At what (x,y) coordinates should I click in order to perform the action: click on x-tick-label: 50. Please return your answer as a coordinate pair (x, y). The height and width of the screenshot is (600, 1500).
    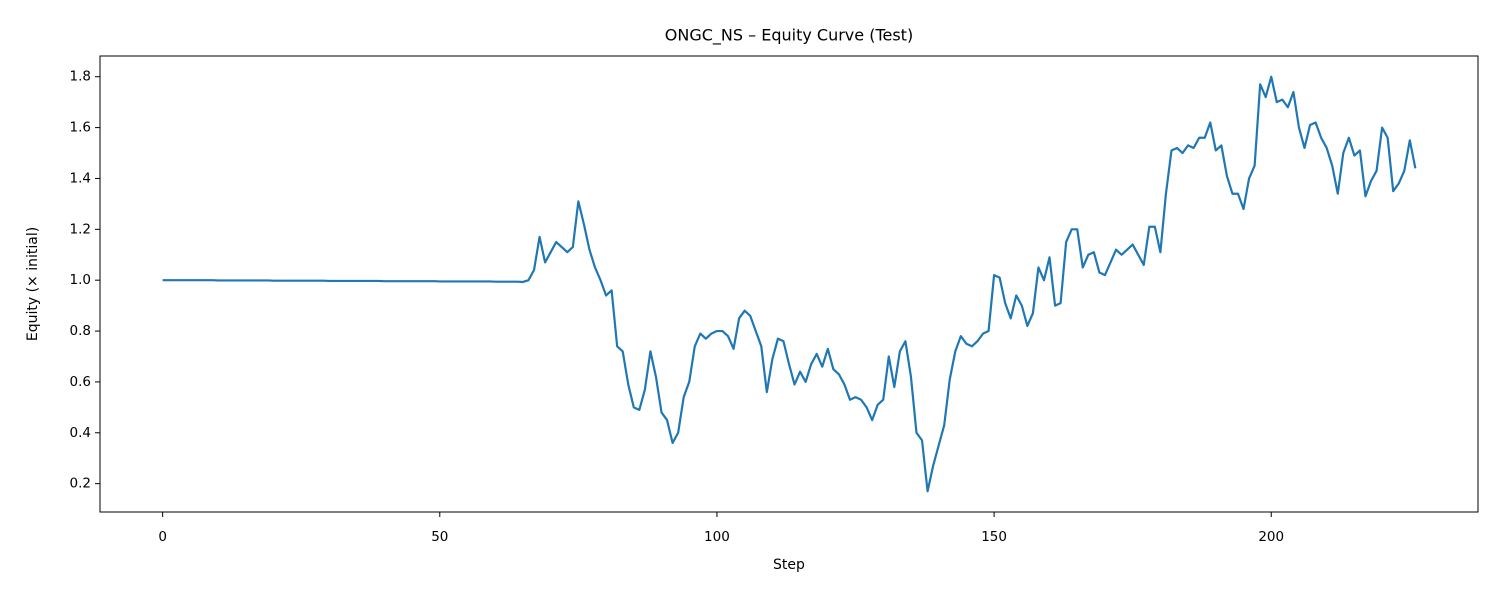
    Looking at the image, I should click on (439, 537).